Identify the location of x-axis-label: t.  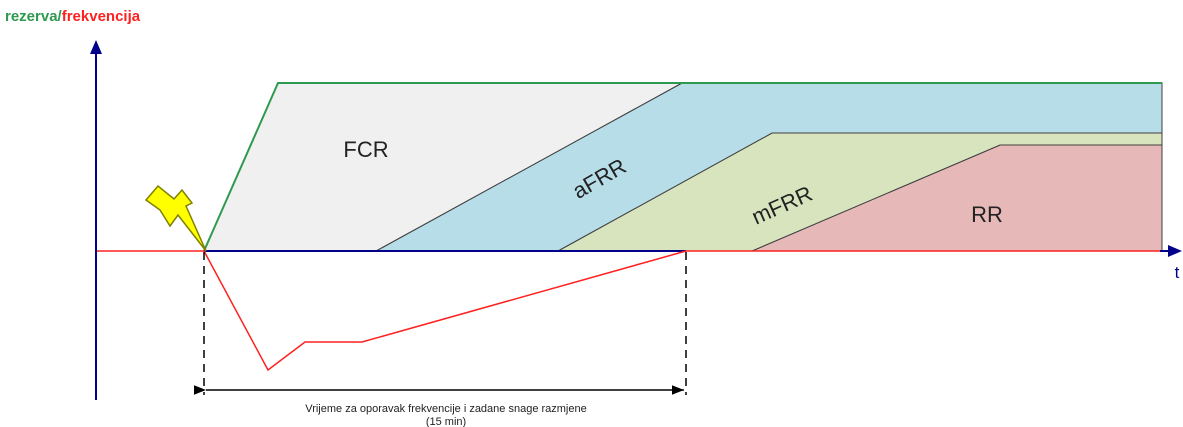
(1177, 272).